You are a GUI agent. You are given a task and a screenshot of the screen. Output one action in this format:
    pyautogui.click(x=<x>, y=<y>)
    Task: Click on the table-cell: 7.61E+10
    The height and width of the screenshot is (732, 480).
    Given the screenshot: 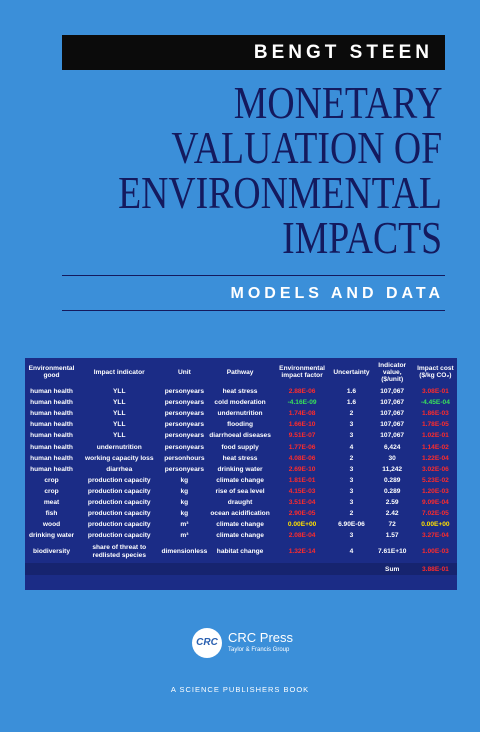 What is the action you would take?
    pyautogui.click(x=392, y=552)
    